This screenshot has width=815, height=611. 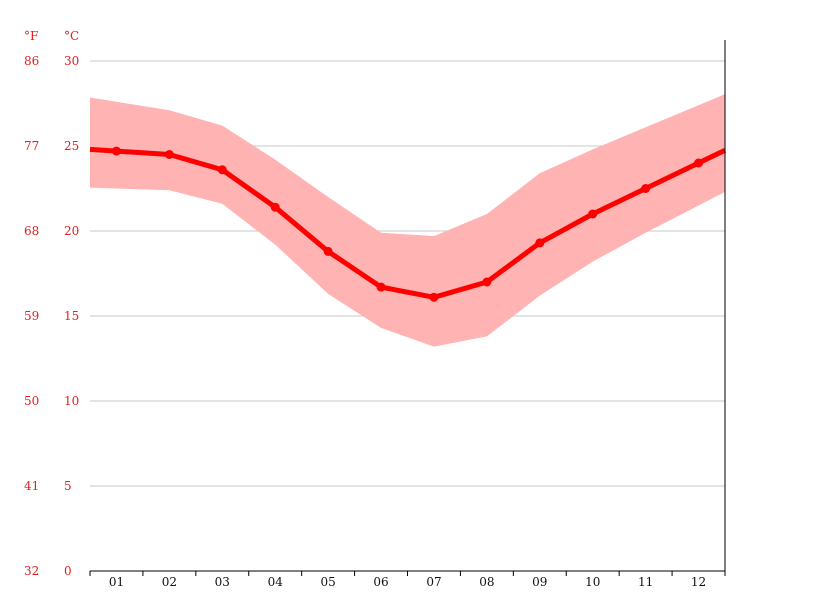 What do you see at coordinates (327, 582) in the screenshot?
I see `x-tick-label: 05` at bounding box center [327, 582].